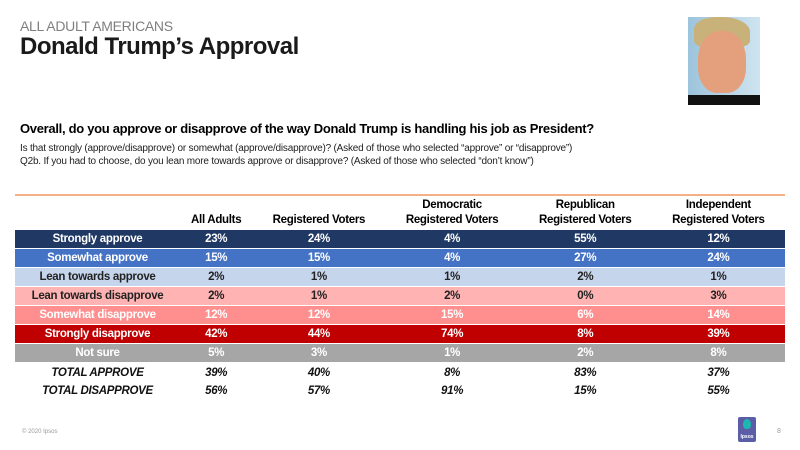 This screenshot has height=450, width=800. What do you see at coordinates (216, 220) in the screenshot?
I see `column-header-line: All Adults` at bounding box center [216, 220].